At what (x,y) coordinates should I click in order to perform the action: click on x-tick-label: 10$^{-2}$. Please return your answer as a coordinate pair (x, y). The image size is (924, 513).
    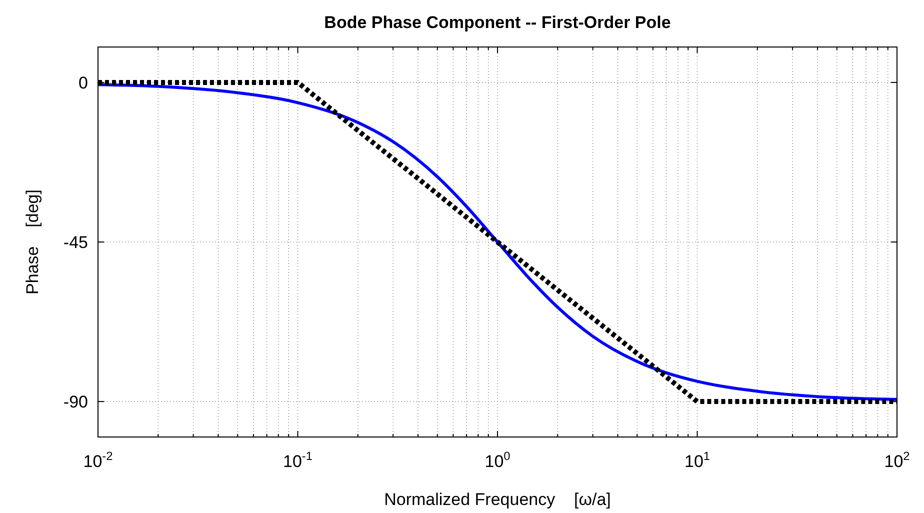
    Looking at the image, I should click on (98, 460).